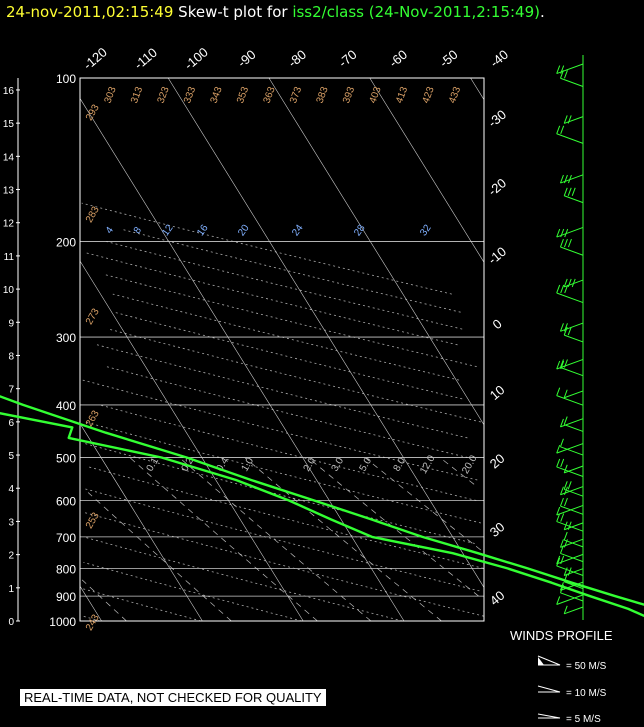 The image size is (644, 727). What do you see at coordinates (586, 693) in the screenshot?
I see `legend-10ms: = 10 M/S` at bounding box center [586, 693].